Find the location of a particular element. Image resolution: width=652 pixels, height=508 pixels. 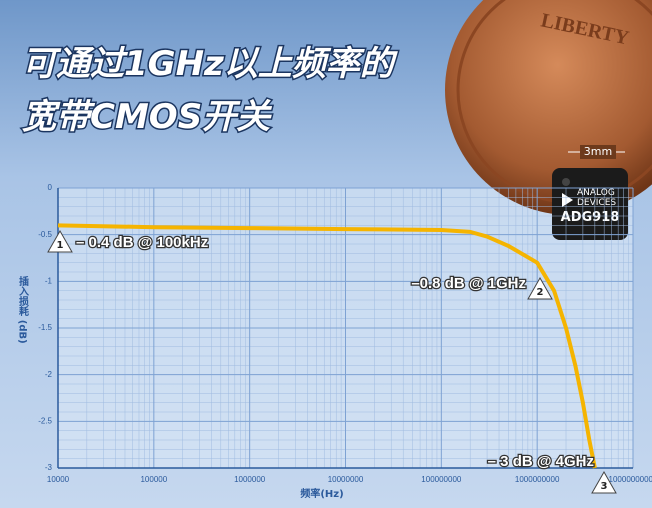

y-tick-label: -0.5 is located at coordinates (45, 234).